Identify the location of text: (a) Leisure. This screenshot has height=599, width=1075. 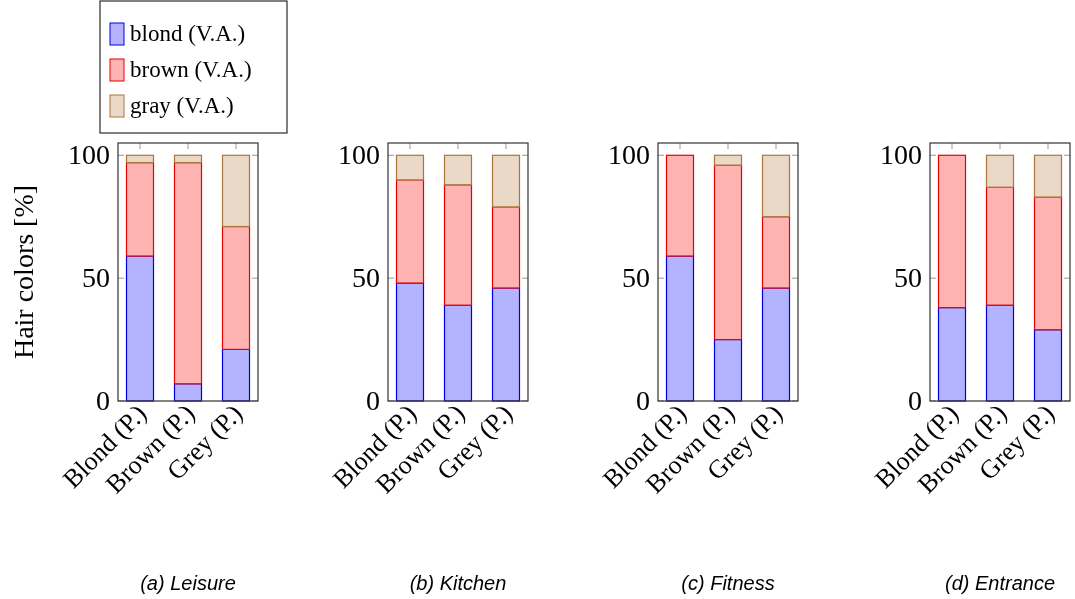
(188, 583).